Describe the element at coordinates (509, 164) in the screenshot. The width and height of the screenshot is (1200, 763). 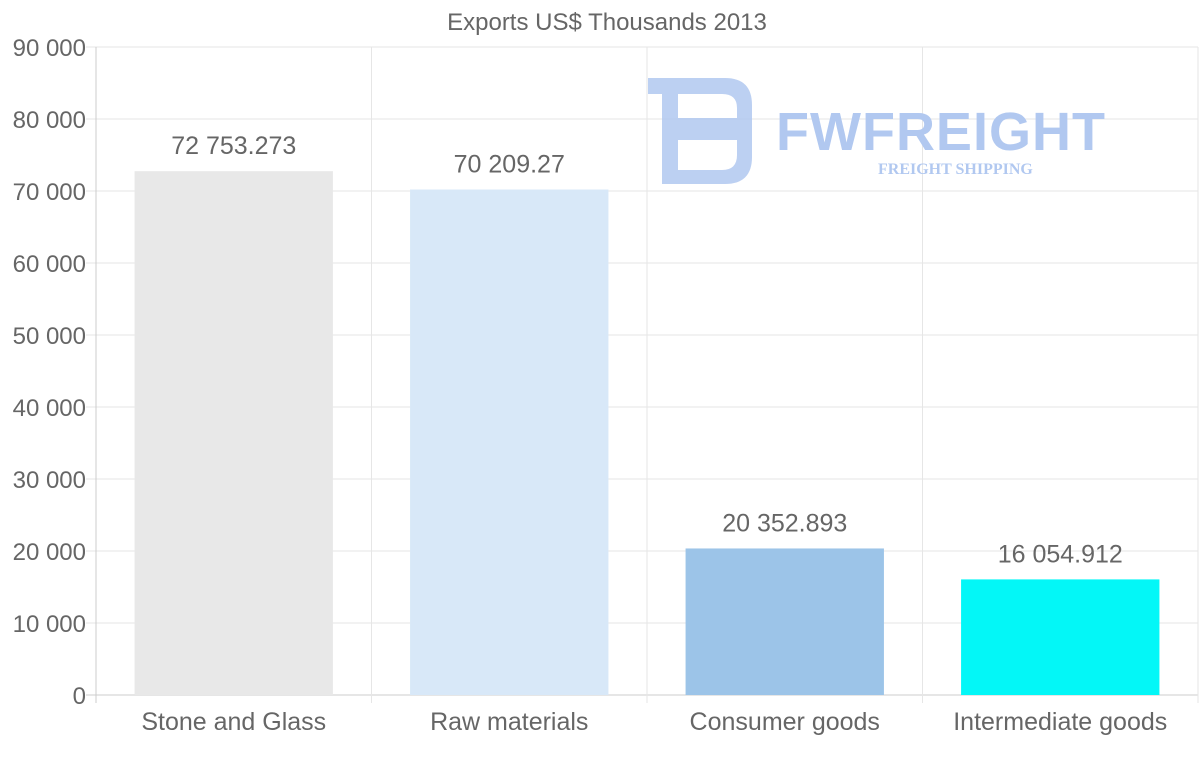
I see `bar-value-label: 70 209.27` at that location.